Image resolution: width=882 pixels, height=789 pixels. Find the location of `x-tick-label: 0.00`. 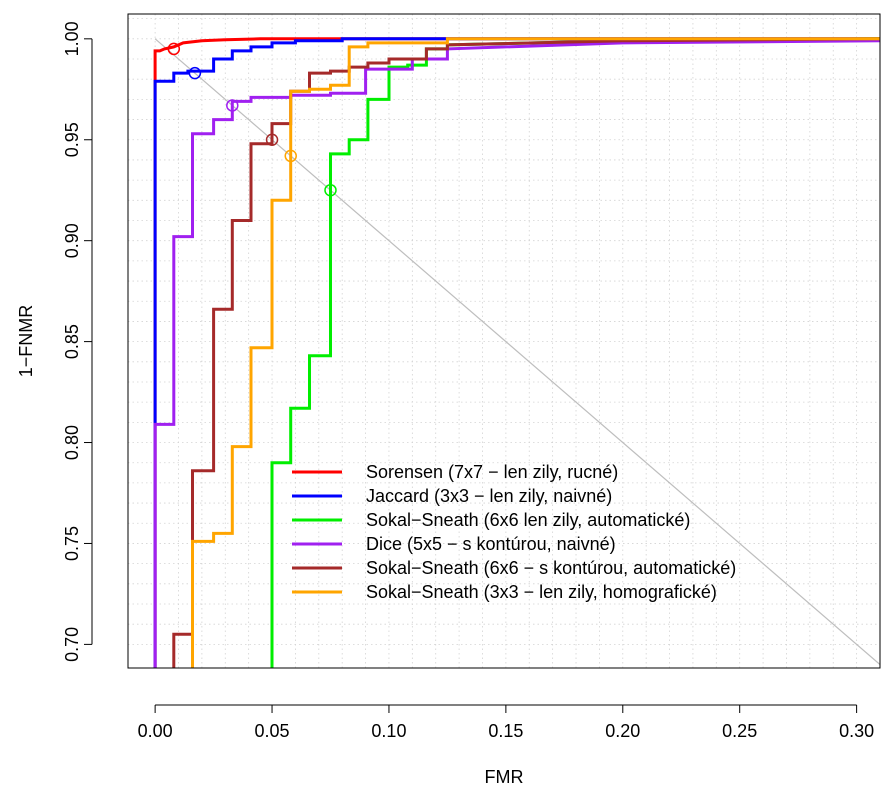

x-tick-label: 0.00 is located at coordinates (155, 731).